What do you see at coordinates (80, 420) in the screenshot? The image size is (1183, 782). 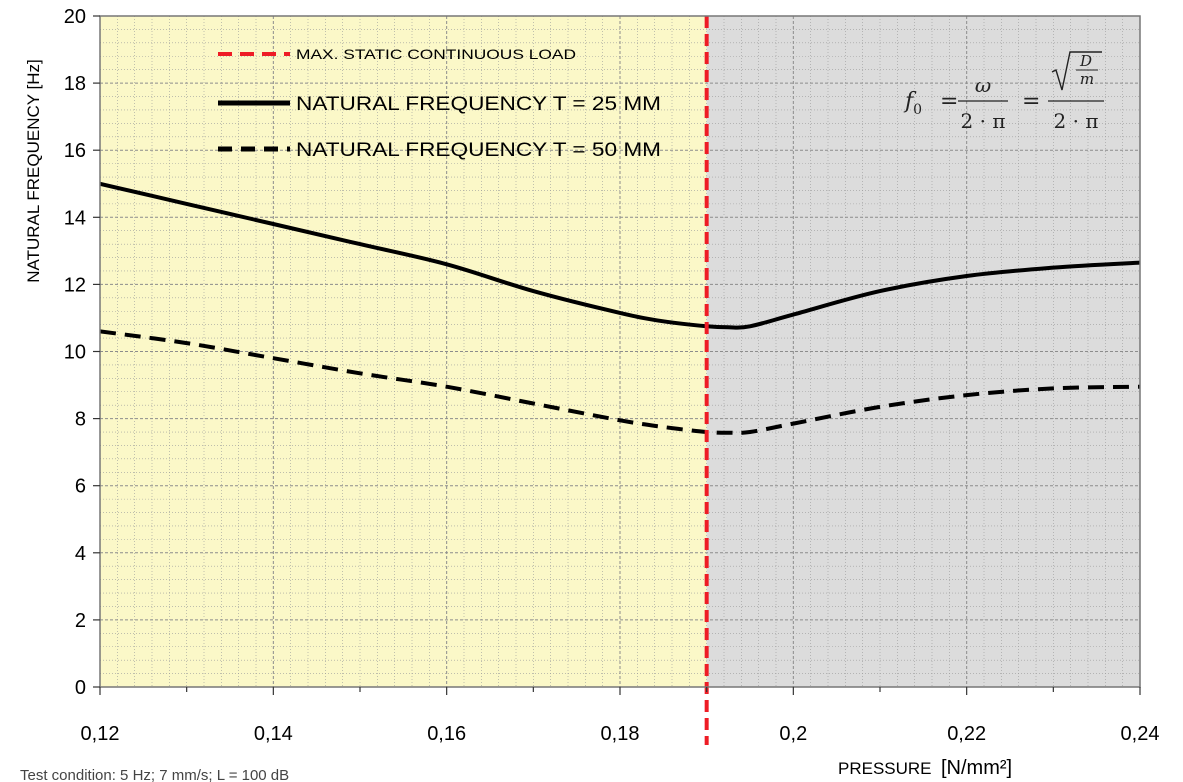 I see `y-tick-label: 8` at bounding box center [80, 420].